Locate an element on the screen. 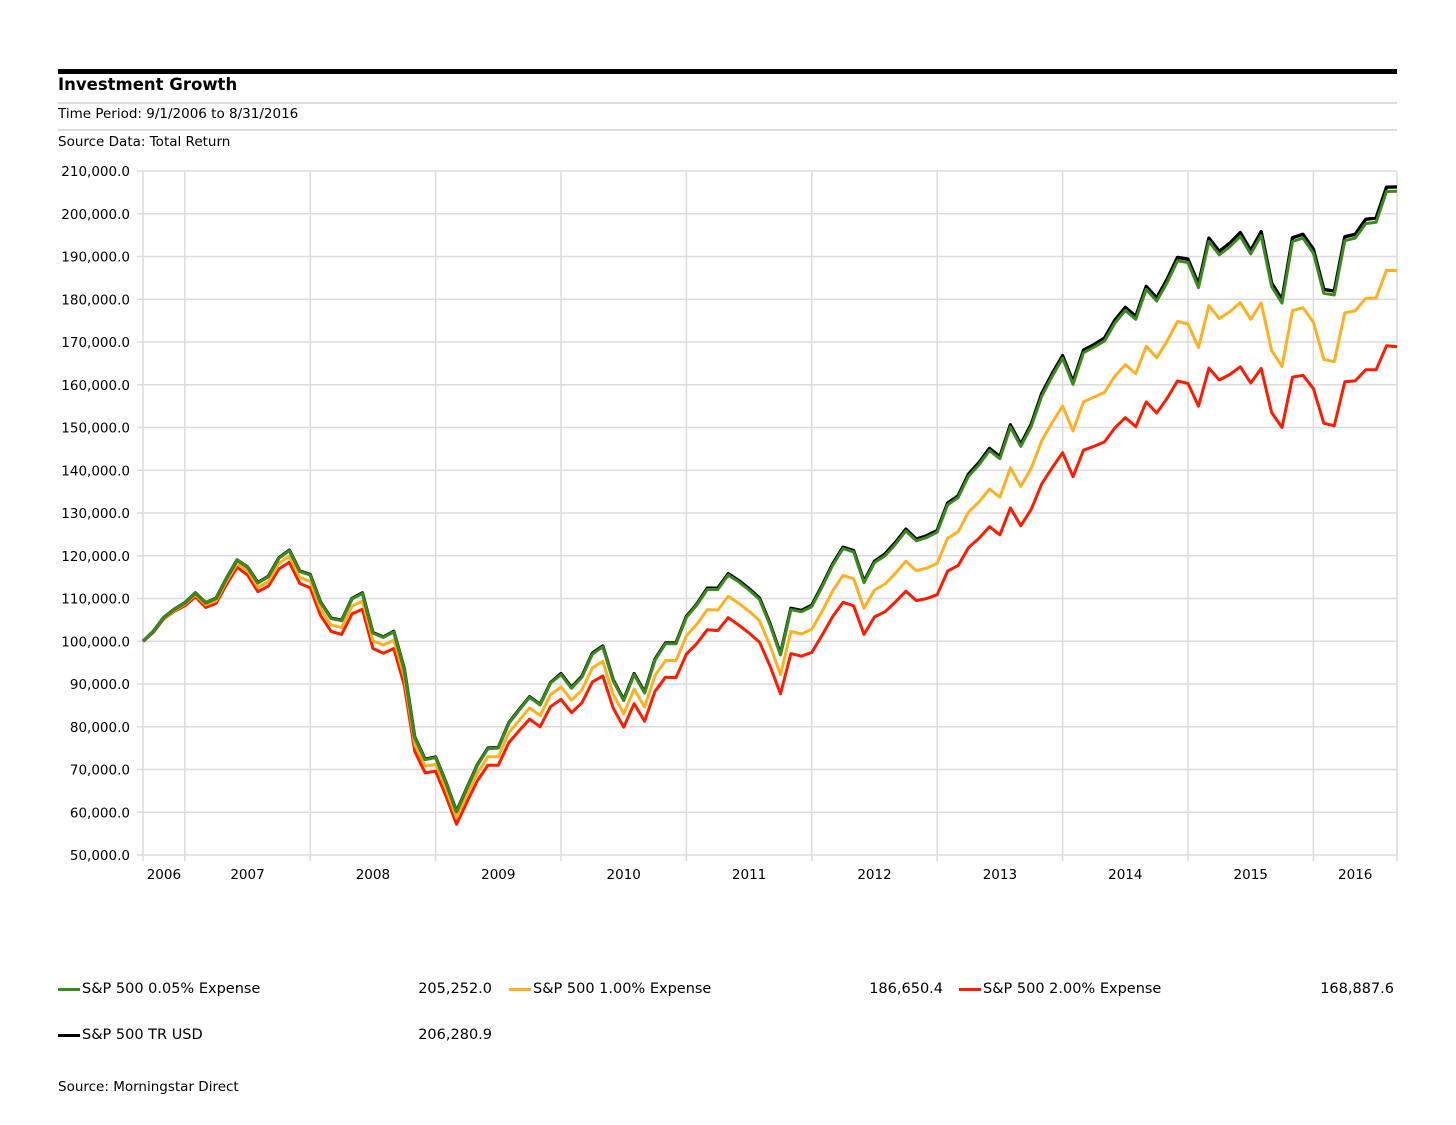 This screenshot has height=1125, width=1456. x-tick-label: 2011 is located at coordinates (749, 875).